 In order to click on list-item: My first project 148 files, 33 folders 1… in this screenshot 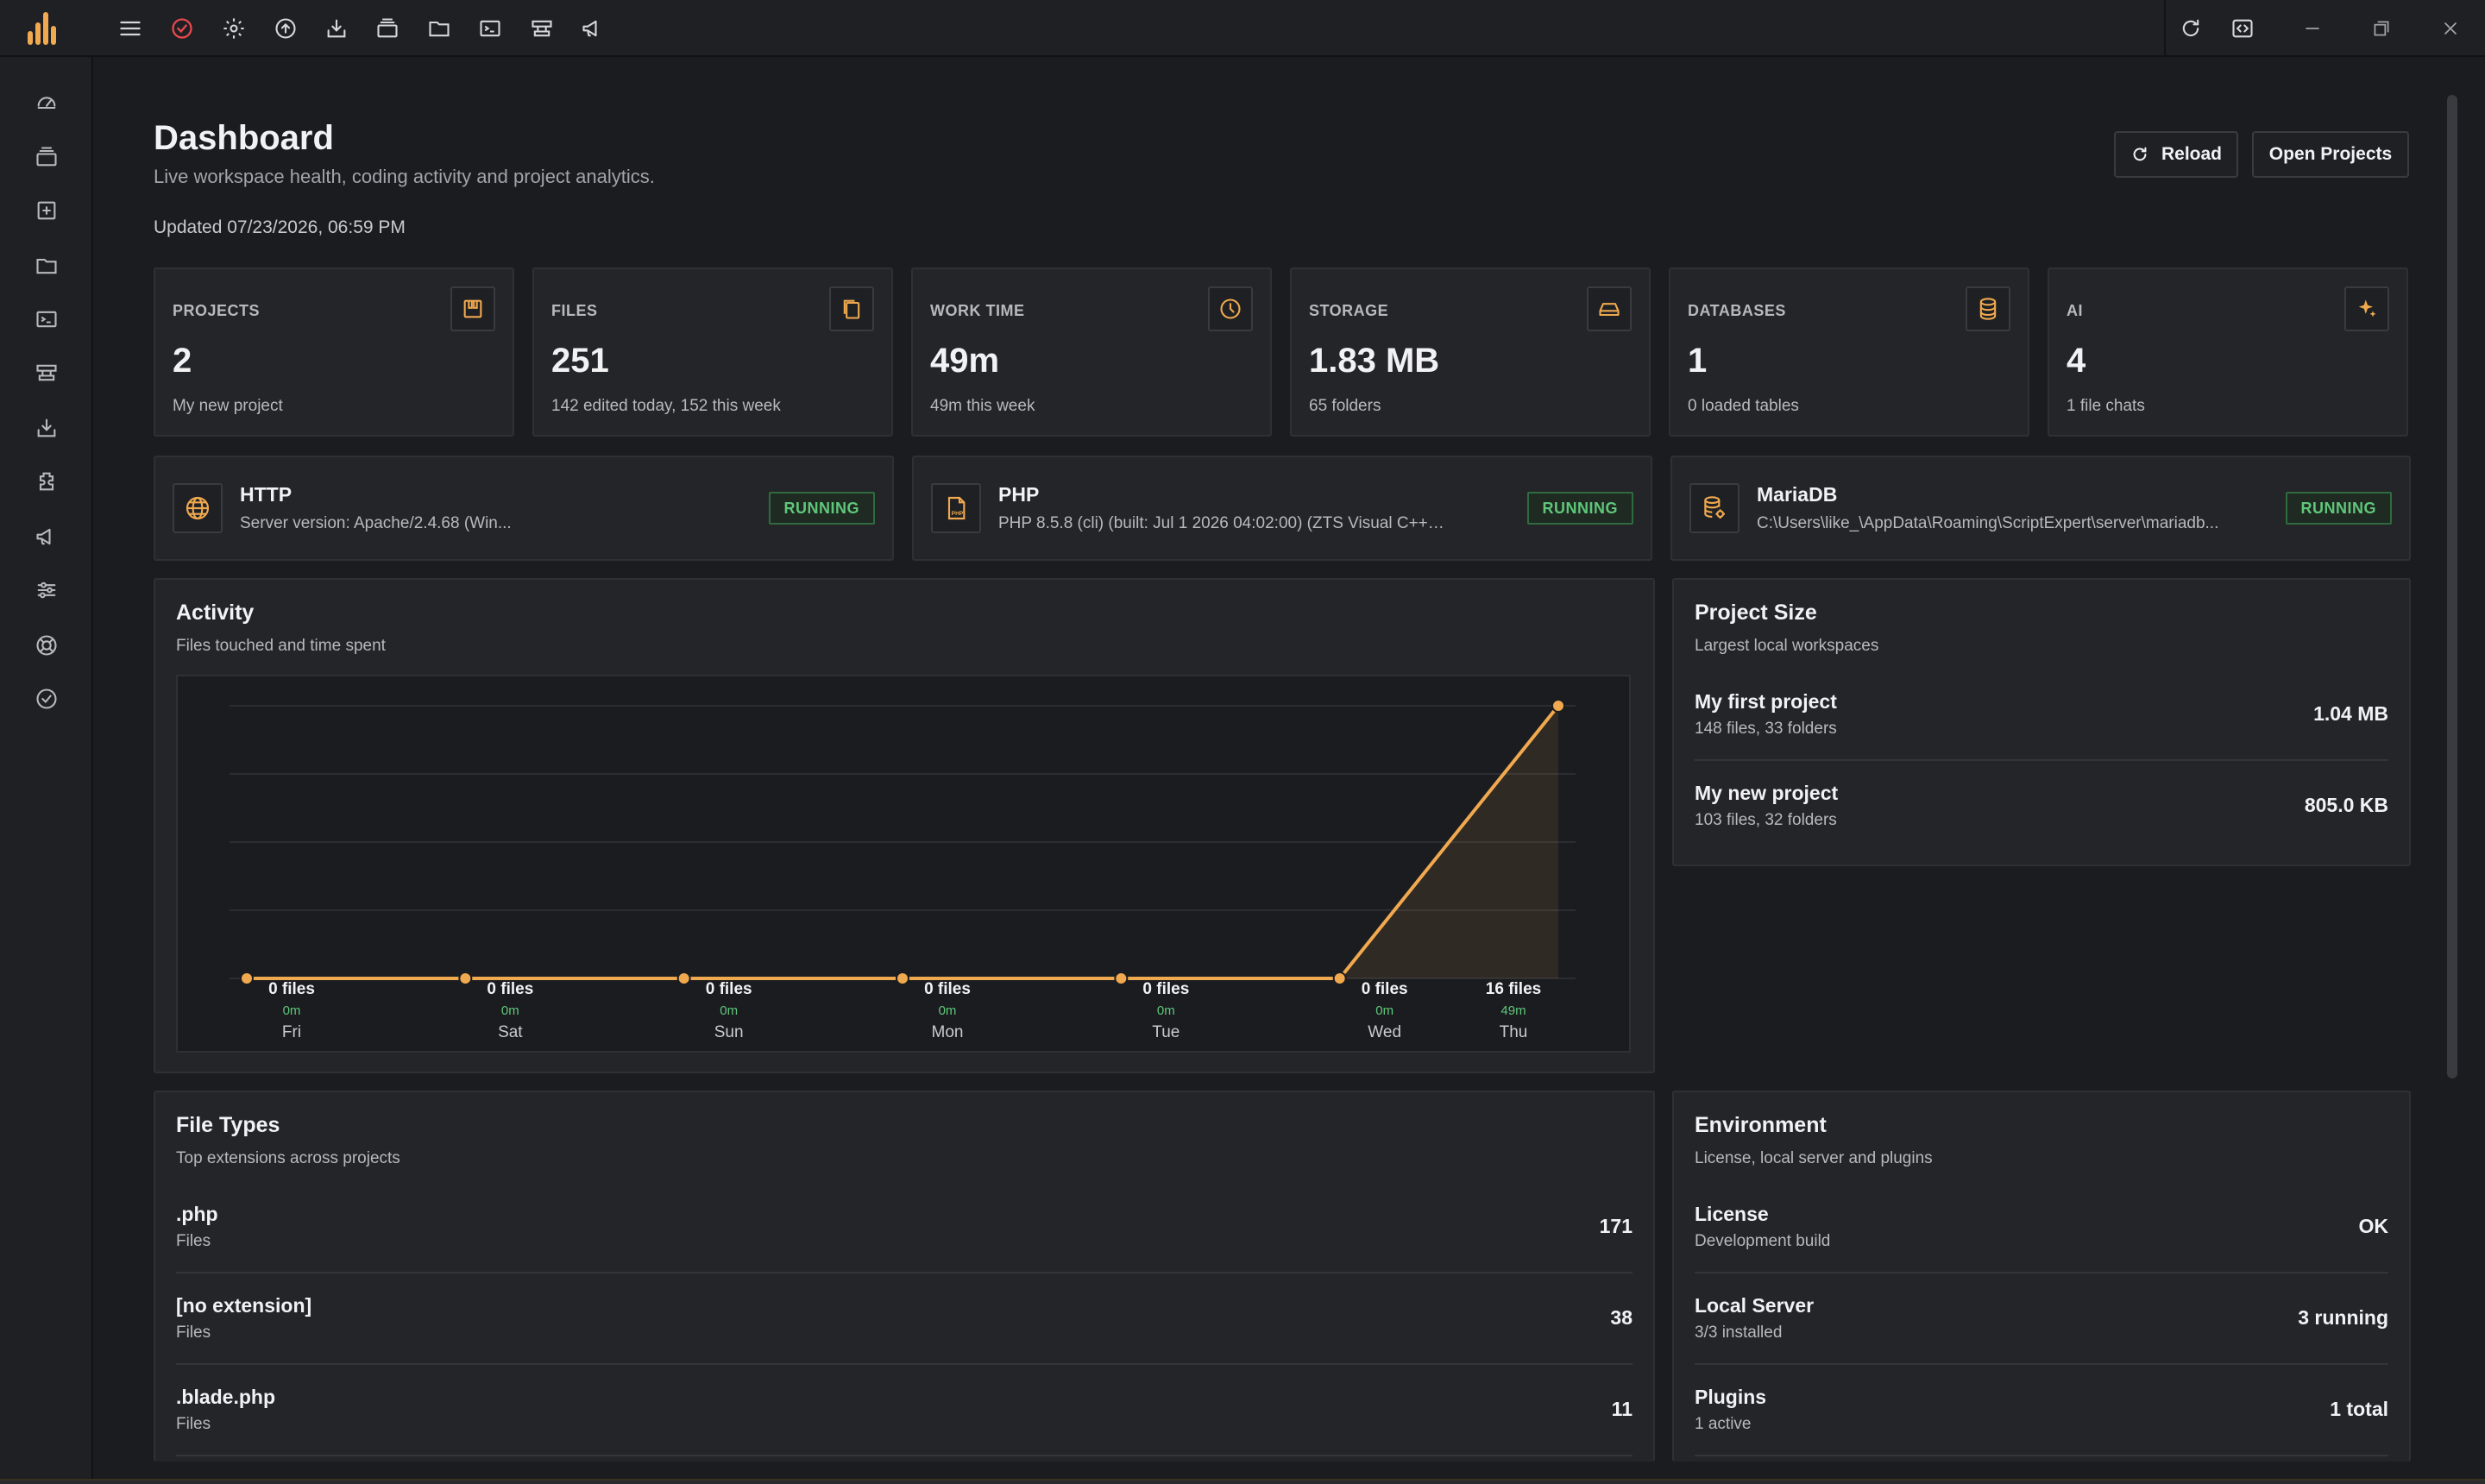, I will do `click(2041, 718)`.